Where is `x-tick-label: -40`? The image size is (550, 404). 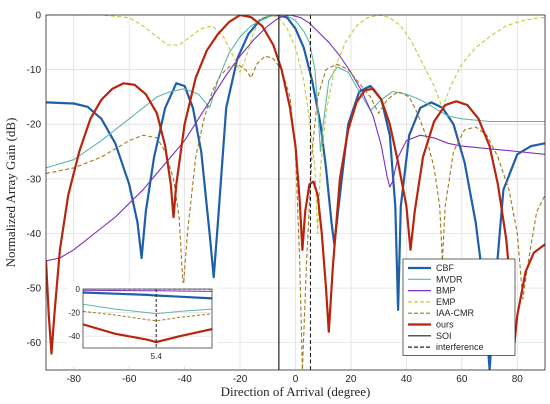
x-tick-label: -40 is located at coordinates (184, 379).